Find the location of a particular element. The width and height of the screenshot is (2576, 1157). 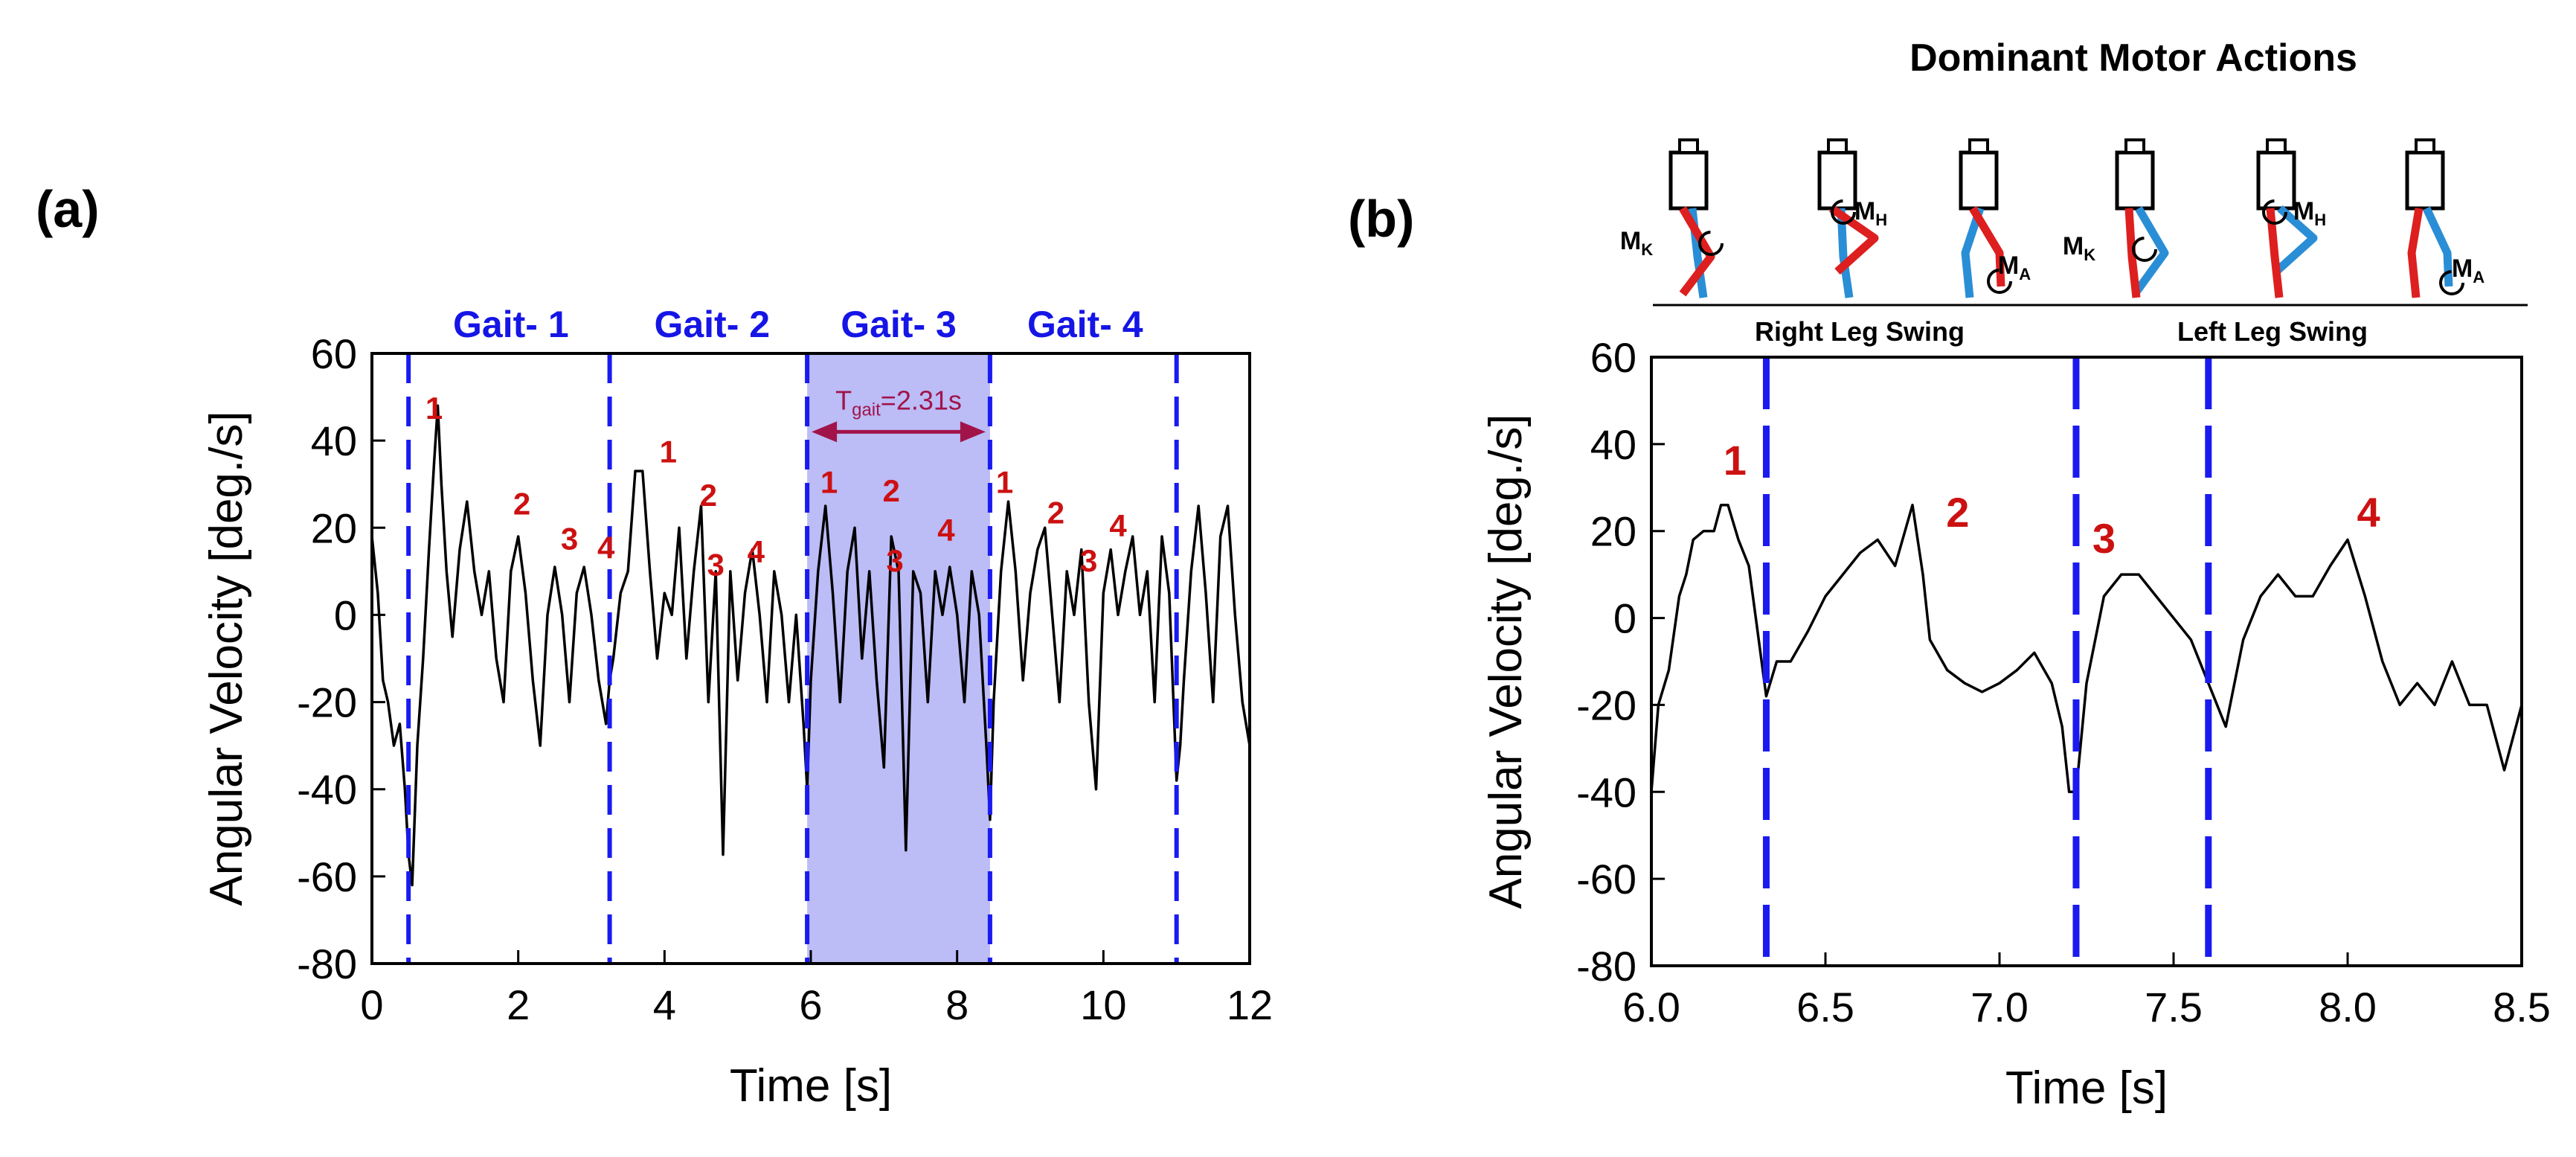

gait-label: Gait- 4 is located at coordinates (1085, 324).